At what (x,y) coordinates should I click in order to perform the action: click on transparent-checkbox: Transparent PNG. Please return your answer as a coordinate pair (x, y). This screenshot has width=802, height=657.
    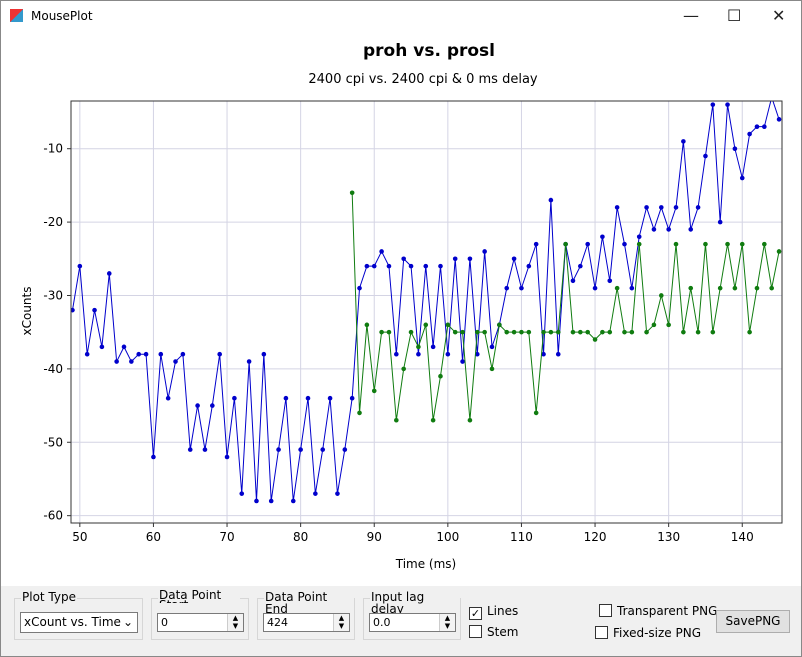
    Looking at the image, I should click on (658, 611).